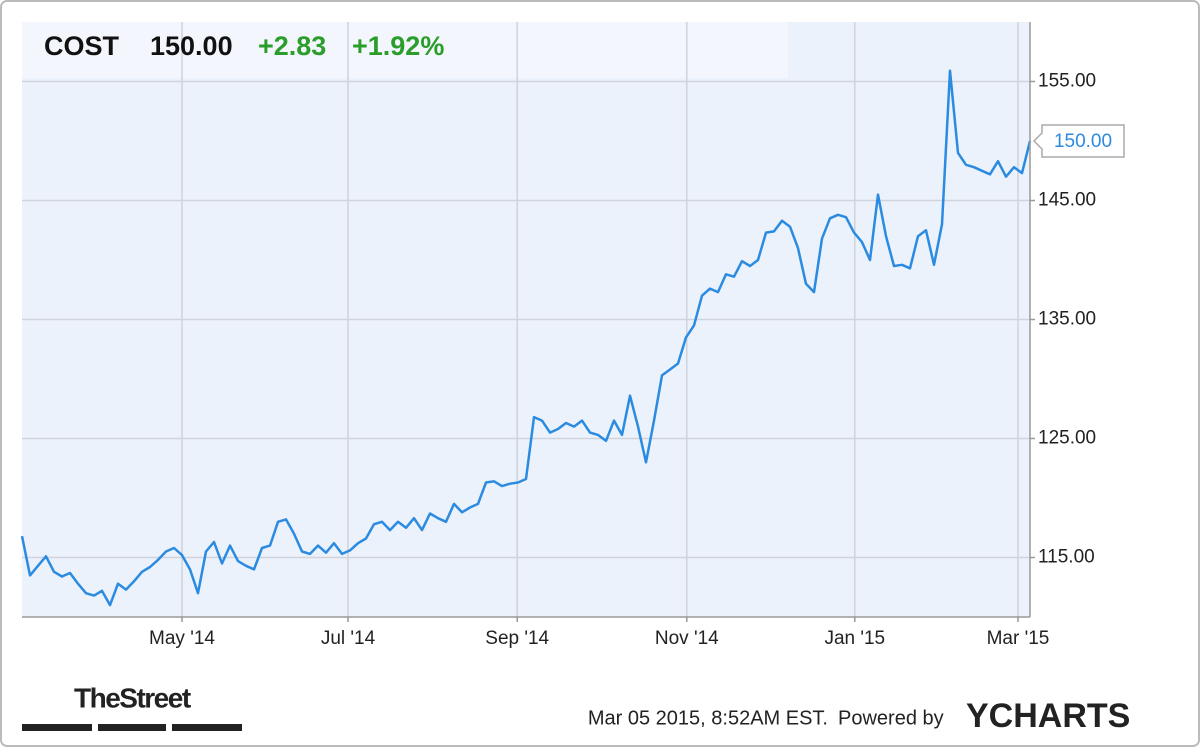 This screenshot has width=1200, height=752. What do you see at coordinates (292, 46) in the screenshot?
I see `change: +2.83` at bounding box center [292, 46].